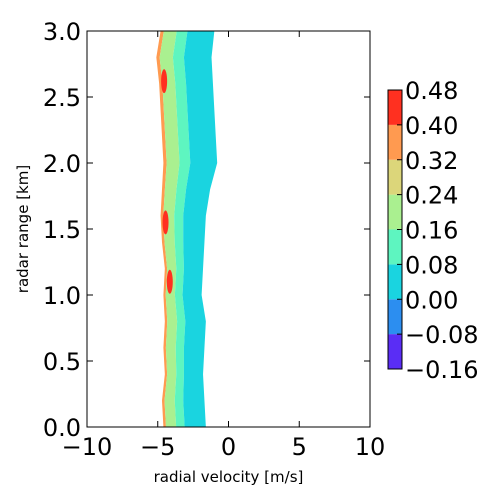  What do you see at coordinates (431, 300) in the screenshot?
I see `colorbar-tick-label: 0.00` at bounding box center [431, 300].